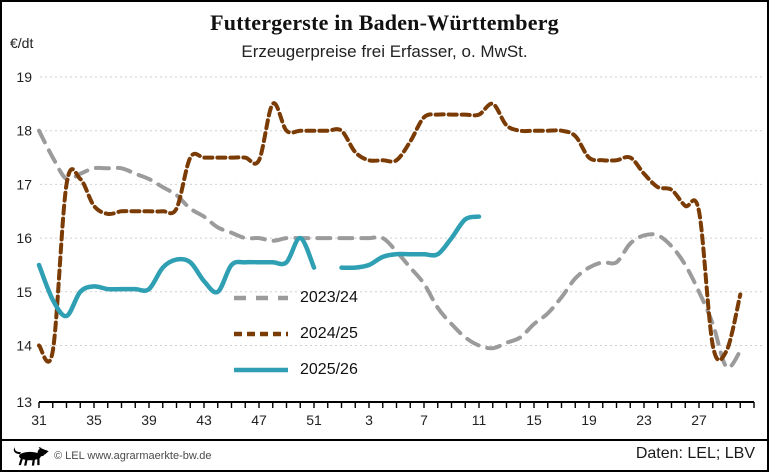 This screenshot has height=472, width=769. What do you see at coordinates (24, 77) in the screenshot?
I see `y-tick-label: 19` at bounding box center [24, 77].